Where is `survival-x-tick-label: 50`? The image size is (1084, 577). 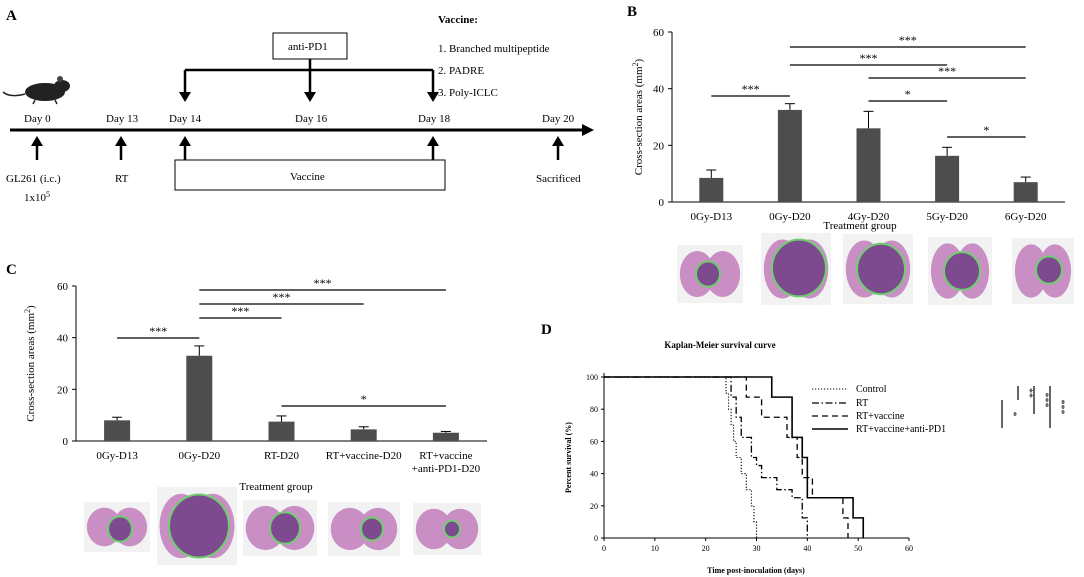 survival-x-tick-label: 50 is located at coordinates (858, 548).